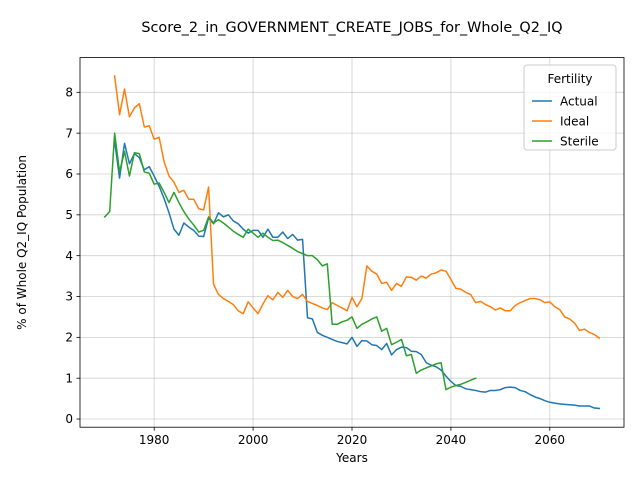  What do you see at coordinates (579, 101) in the screenshot?
I see `legend-label-actual: Actual` at bounding box center [579, 101].